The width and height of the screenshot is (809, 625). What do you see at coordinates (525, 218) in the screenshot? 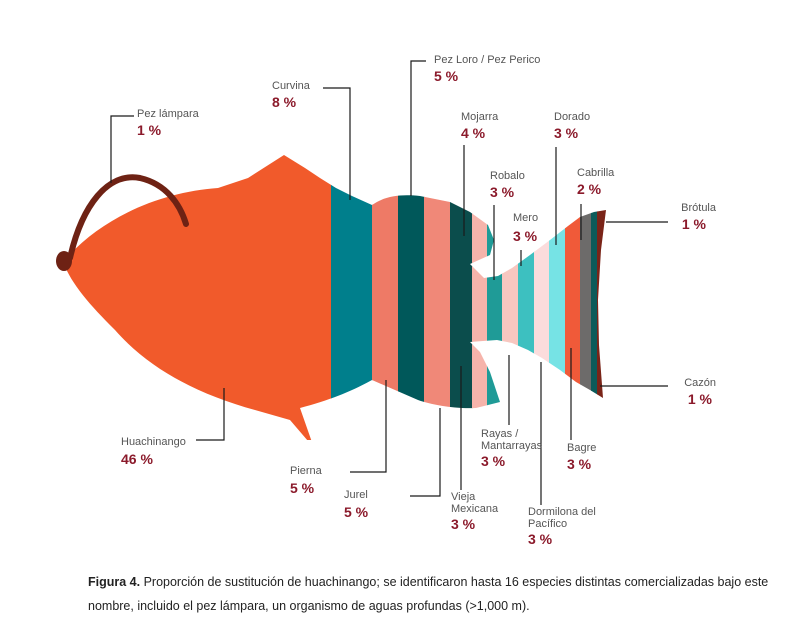
I see `label-name-mero: Mero` at bounding box center [525, 218].